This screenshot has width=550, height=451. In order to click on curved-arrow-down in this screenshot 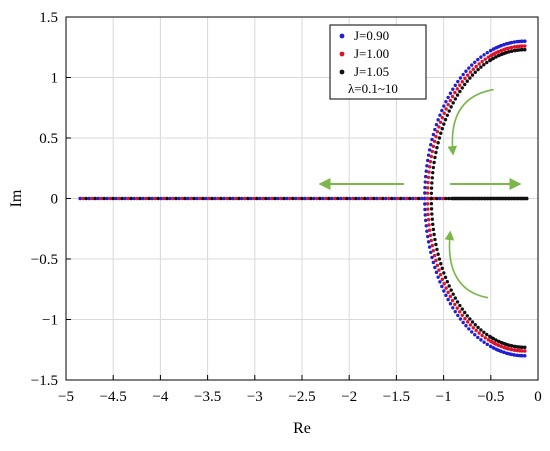, I will do `click(470, 122)`.